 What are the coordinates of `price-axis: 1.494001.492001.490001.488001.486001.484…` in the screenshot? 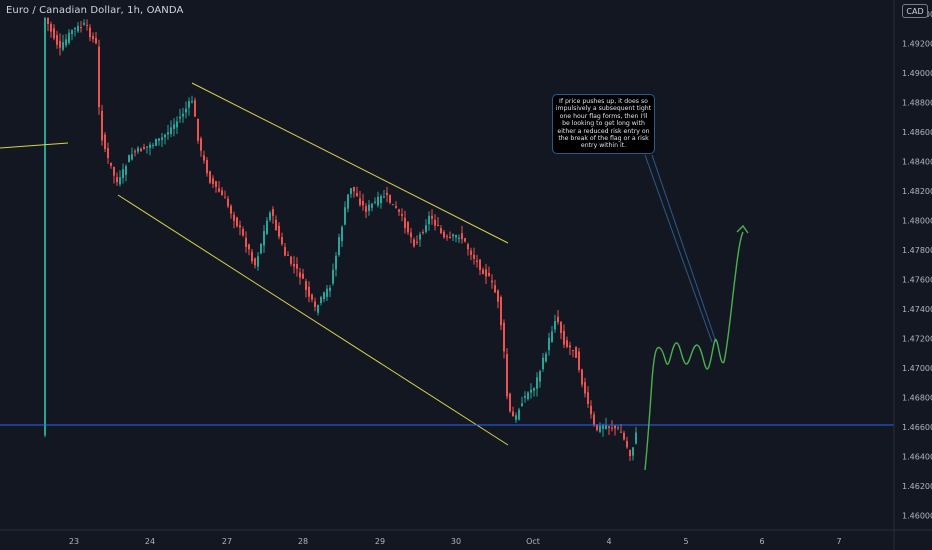 It's located at (917, 265).